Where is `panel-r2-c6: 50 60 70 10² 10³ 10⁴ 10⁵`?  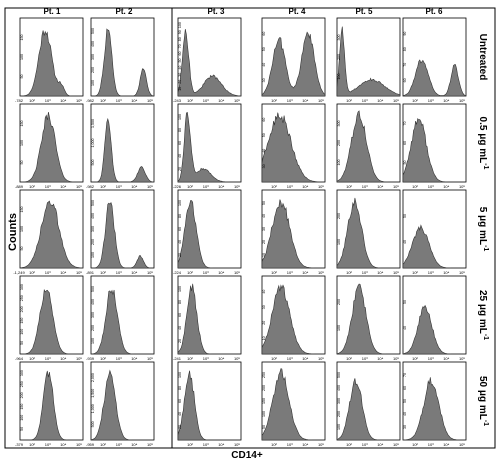 panel-r2-c6: 50 60 70 10² 10³ 10⁴ 10⁵ is located at coordinates (434, 146).